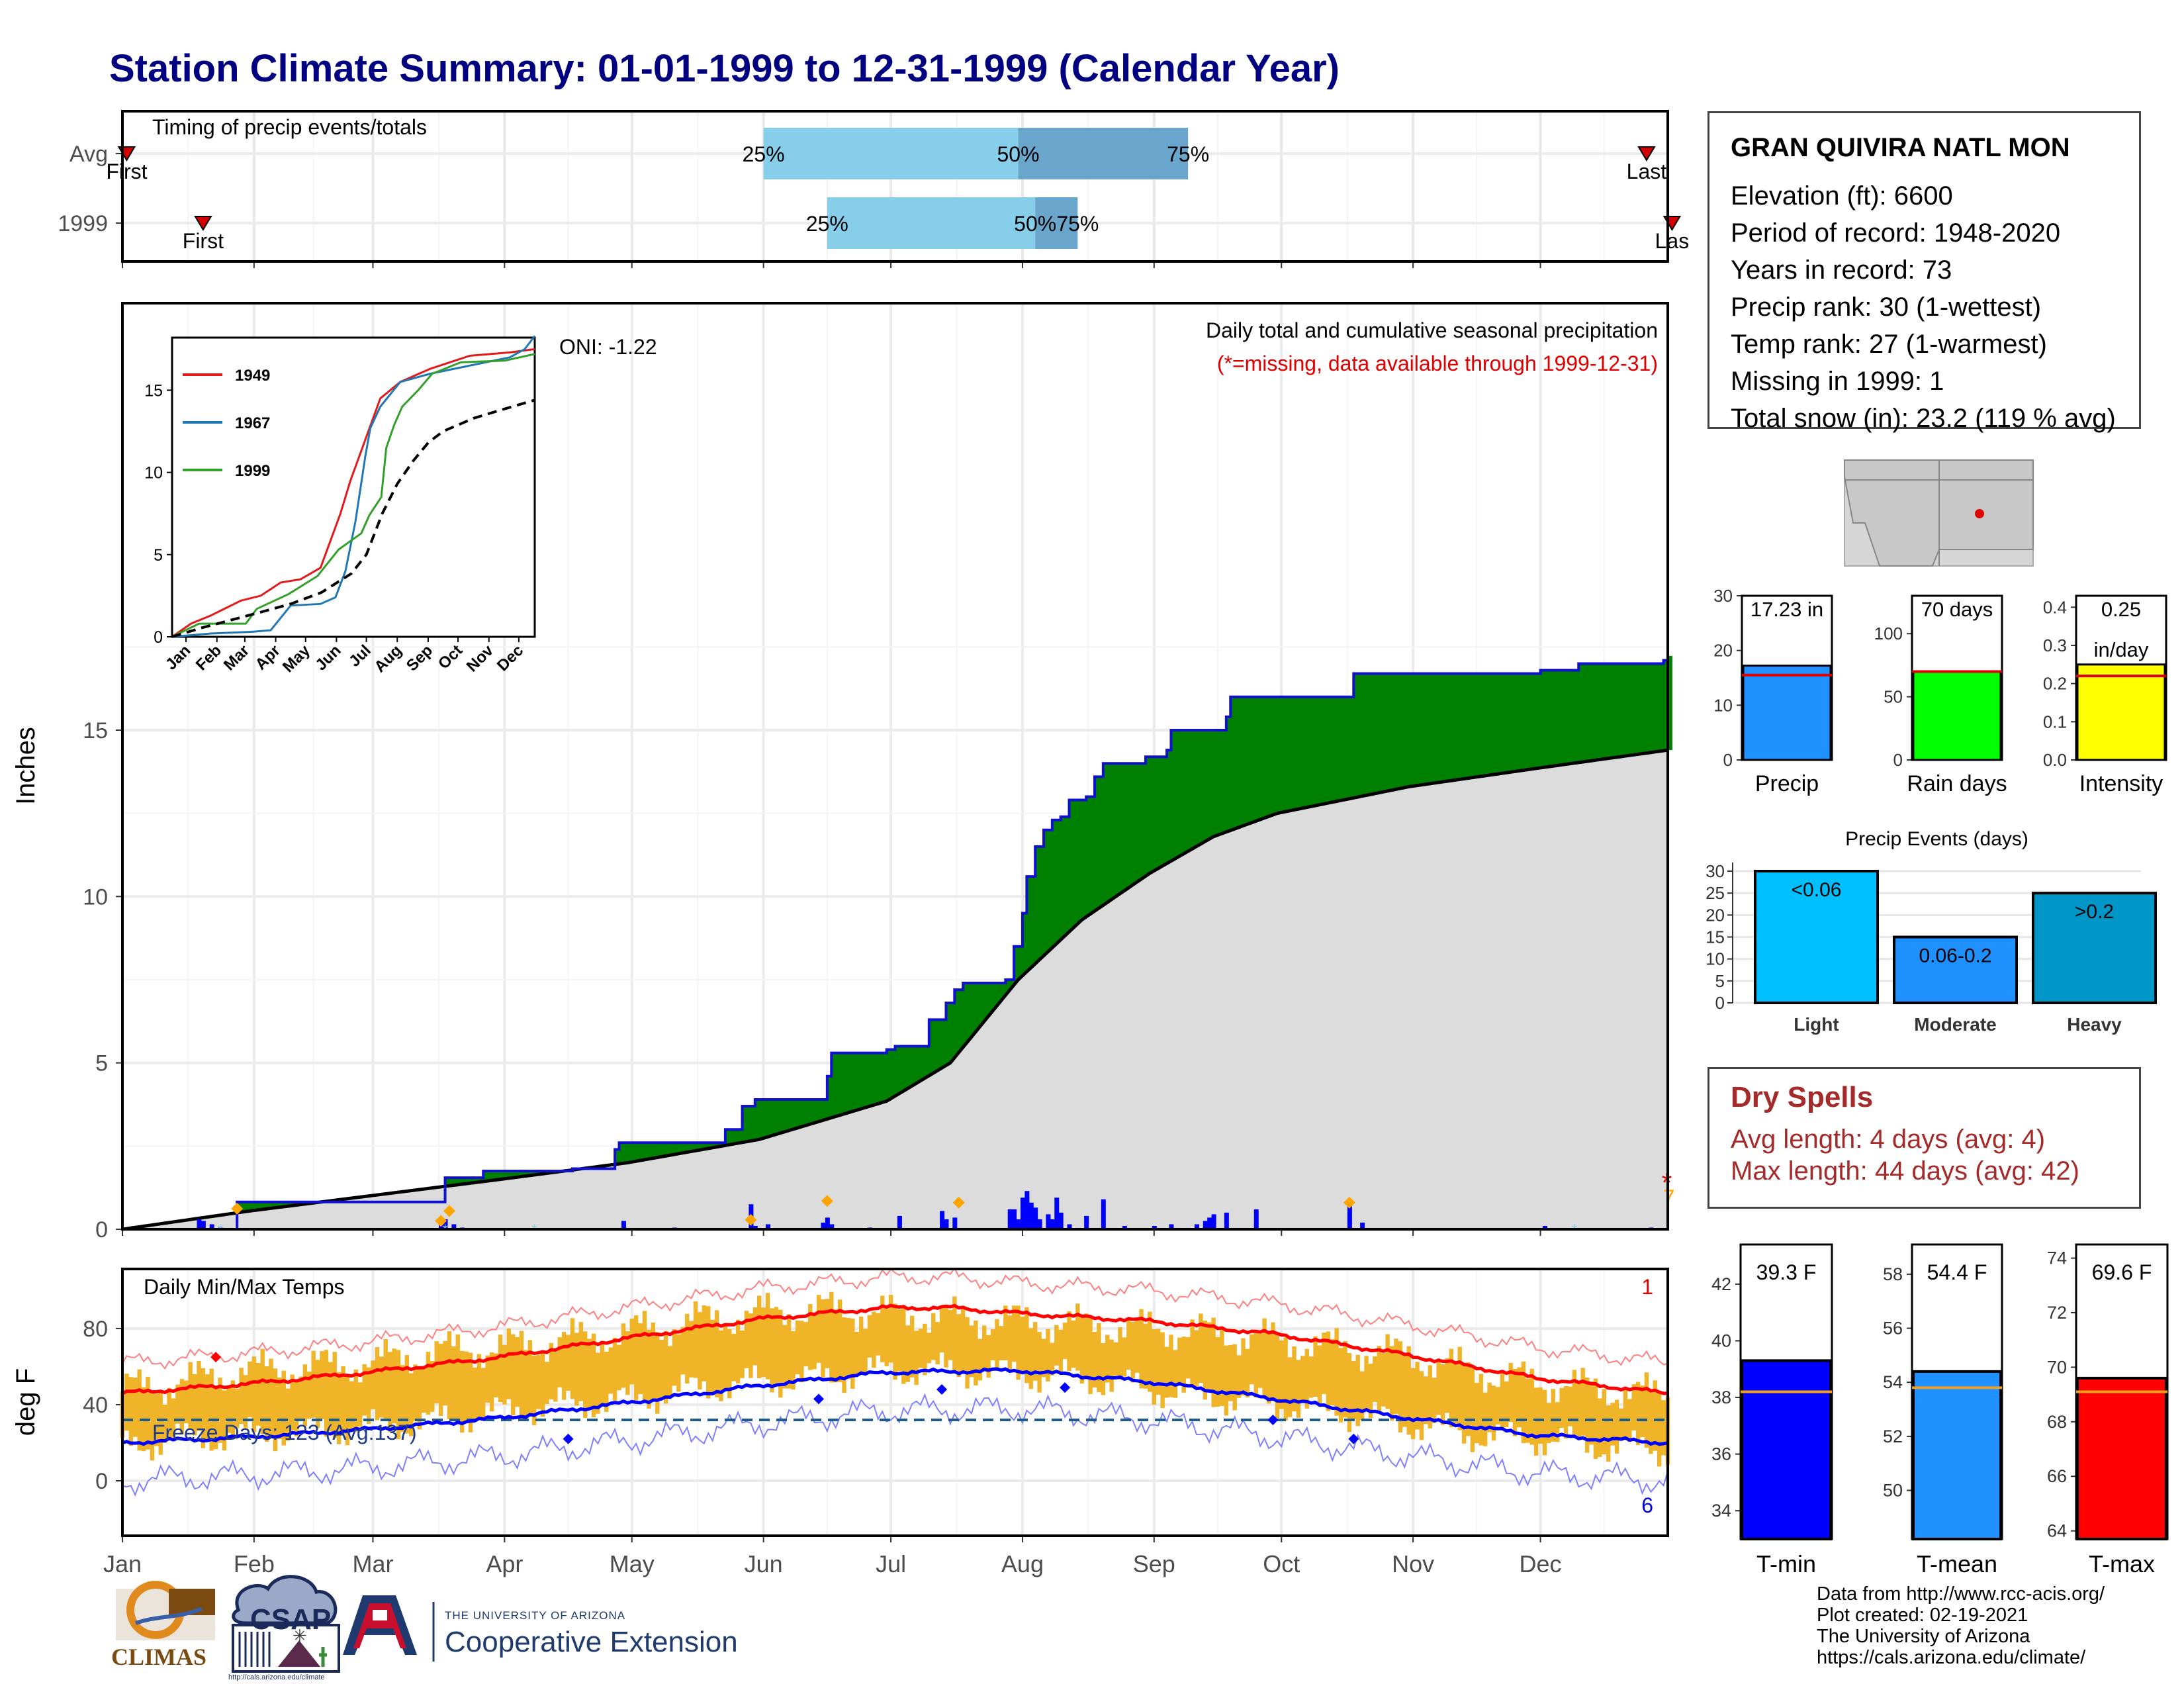 The height and width of the screenshot is (1688, 2184). Describe the element at coordinates (1786, 1272) in the screenshot. I see `tbar-value-label: 39.3 F` at that location.